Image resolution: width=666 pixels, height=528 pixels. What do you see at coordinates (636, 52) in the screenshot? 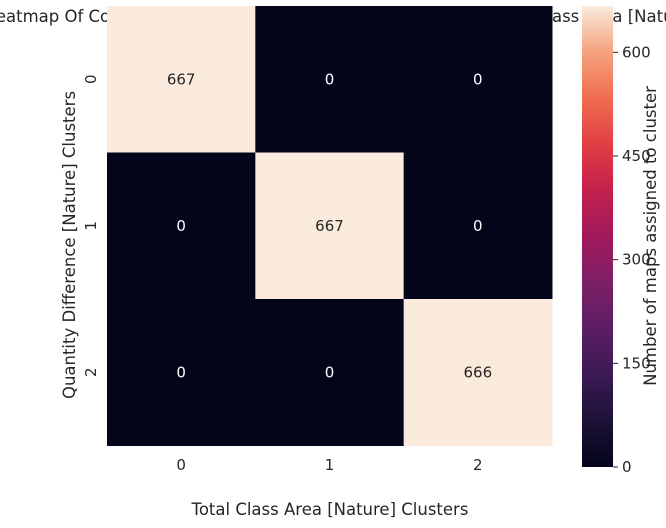
I see `colorbar-tick-label: 600` at bounding box center [636, 52].